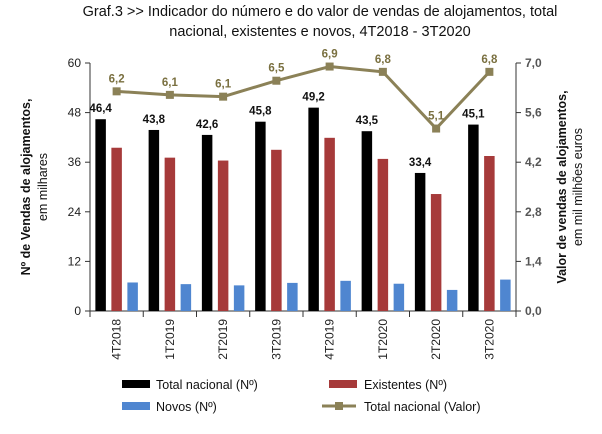 The width and height of the screenshot is (602, 434). Describe the element at coordinates (343, 384) in the screenshot. I see `legend-swatch-existentes` at that location.